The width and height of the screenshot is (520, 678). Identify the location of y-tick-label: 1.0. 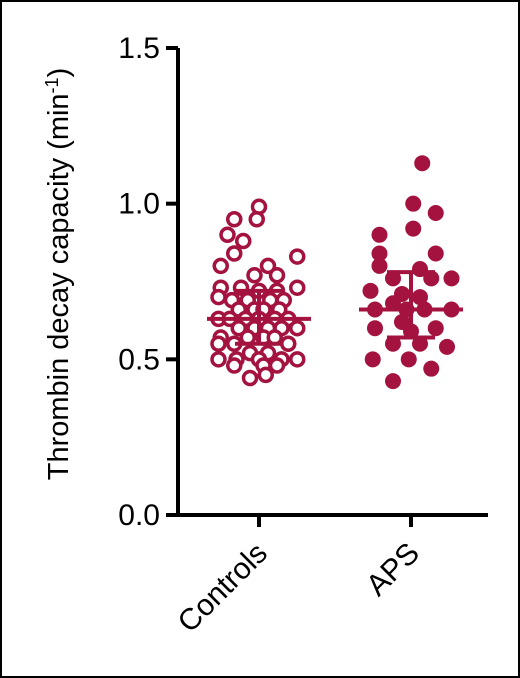
(139, 204).